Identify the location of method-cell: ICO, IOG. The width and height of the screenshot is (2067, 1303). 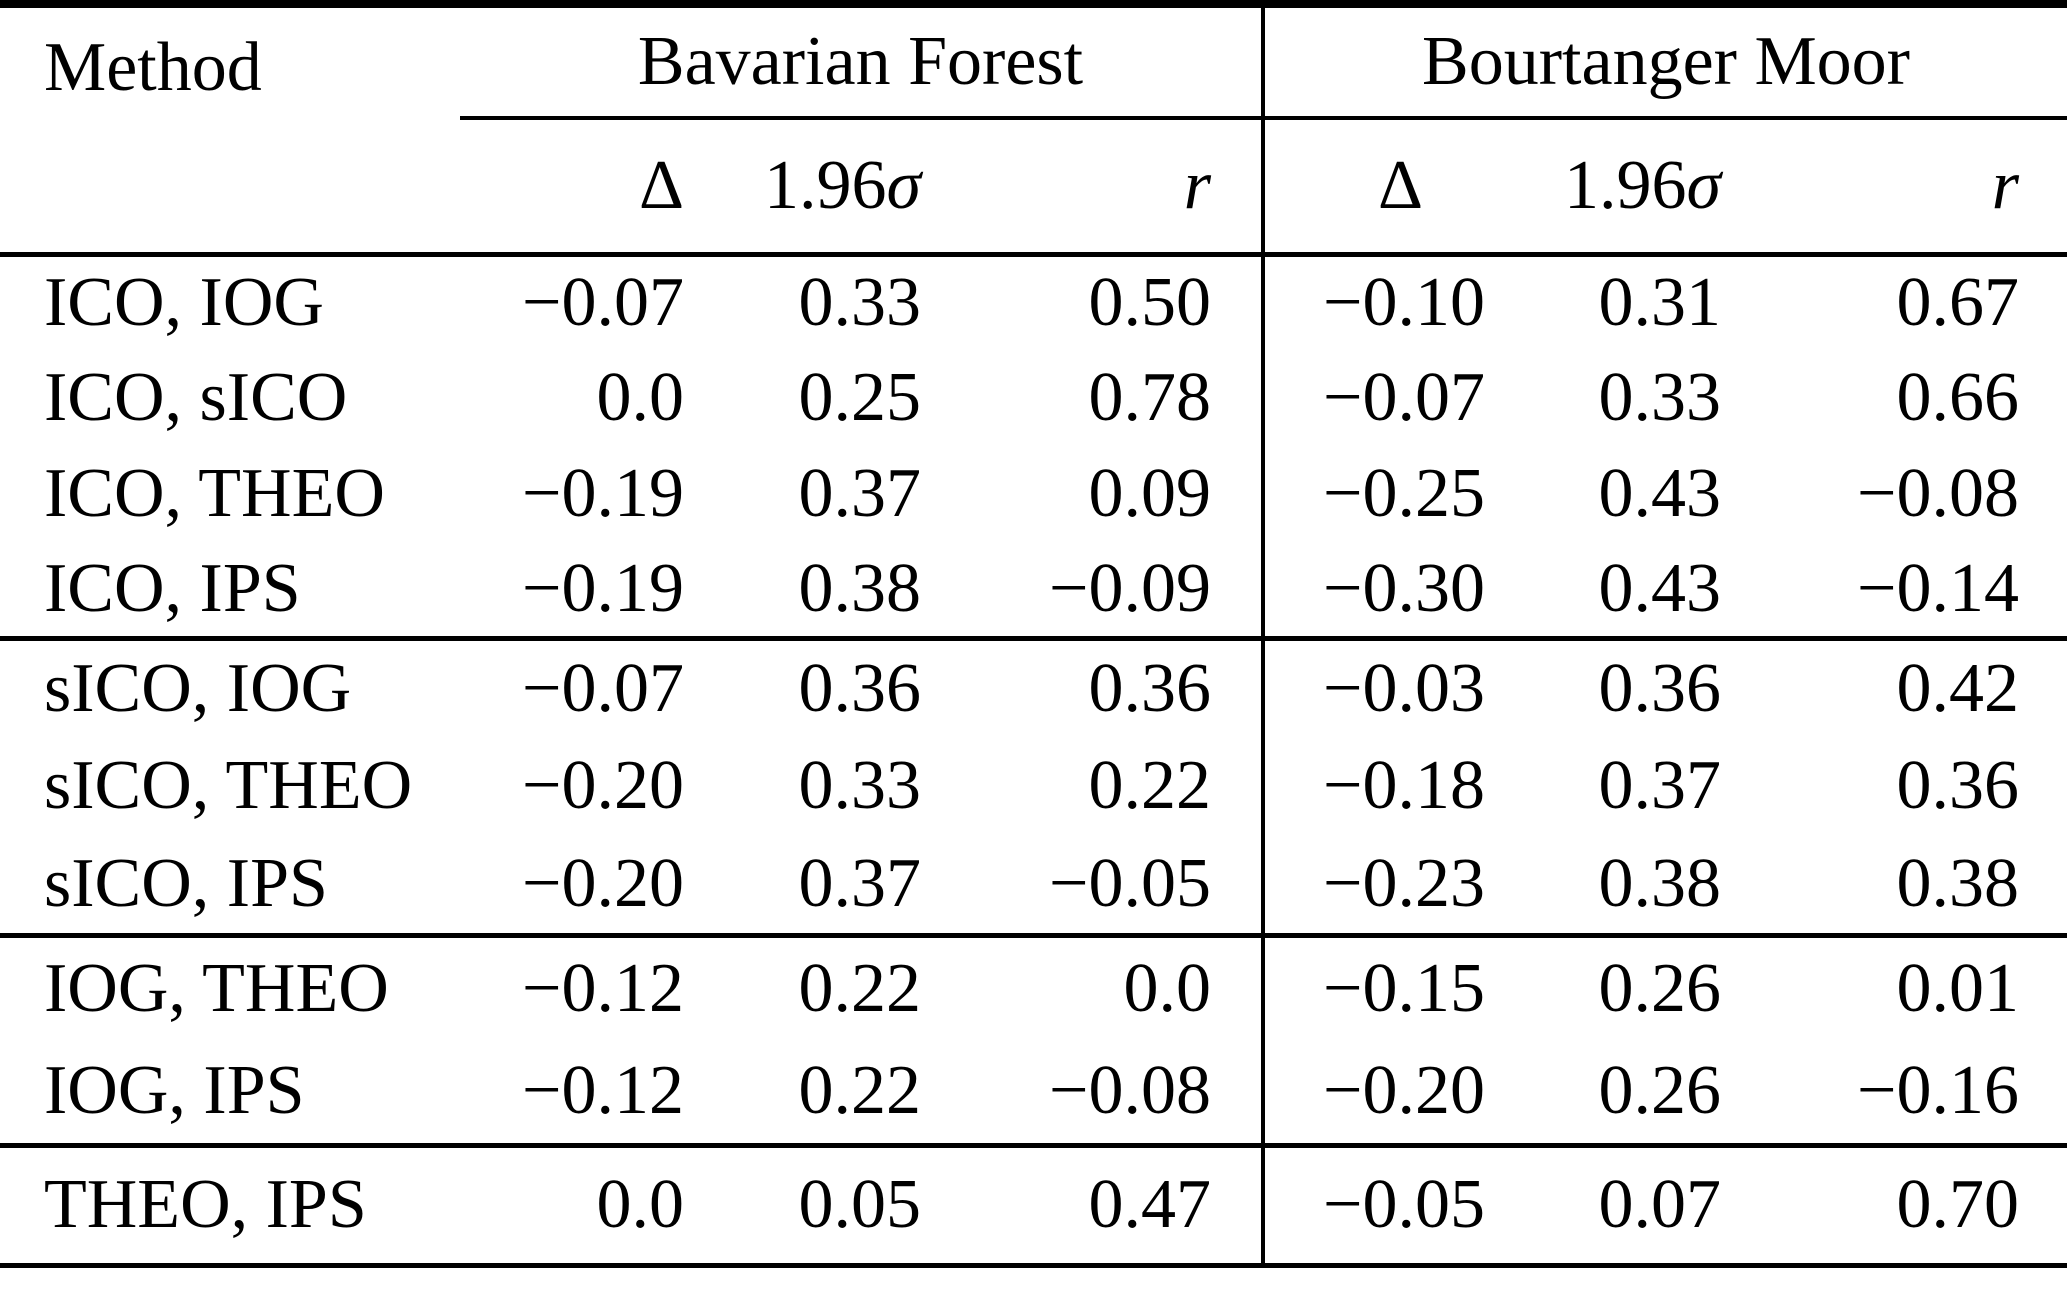
(184, 302).